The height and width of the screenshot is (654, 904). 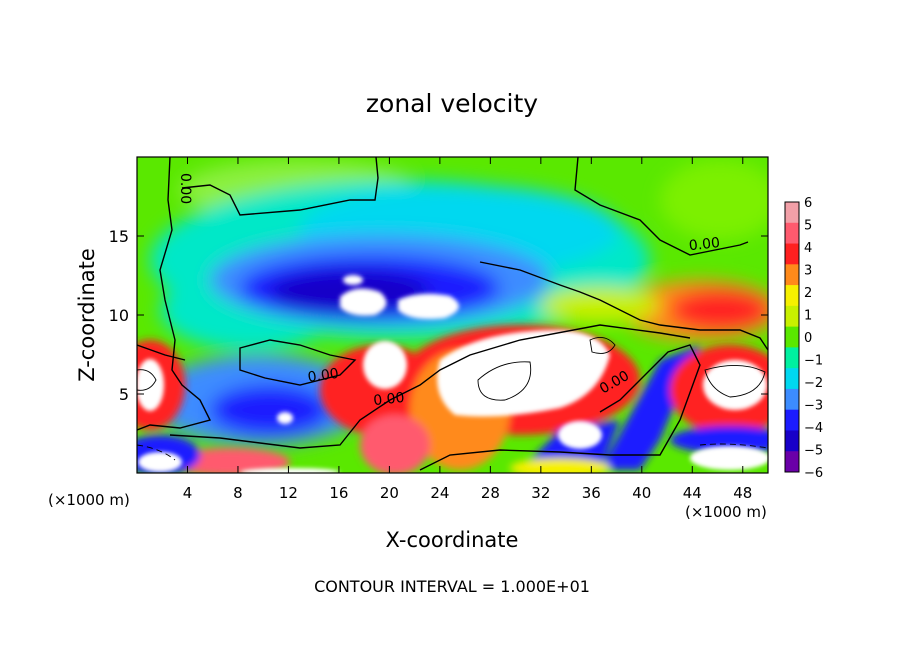 What do you see at coordinates (89, 500) in the screenshot?
I see `x-unit-left: (×1000 m)` at bounding box center [89, 500].